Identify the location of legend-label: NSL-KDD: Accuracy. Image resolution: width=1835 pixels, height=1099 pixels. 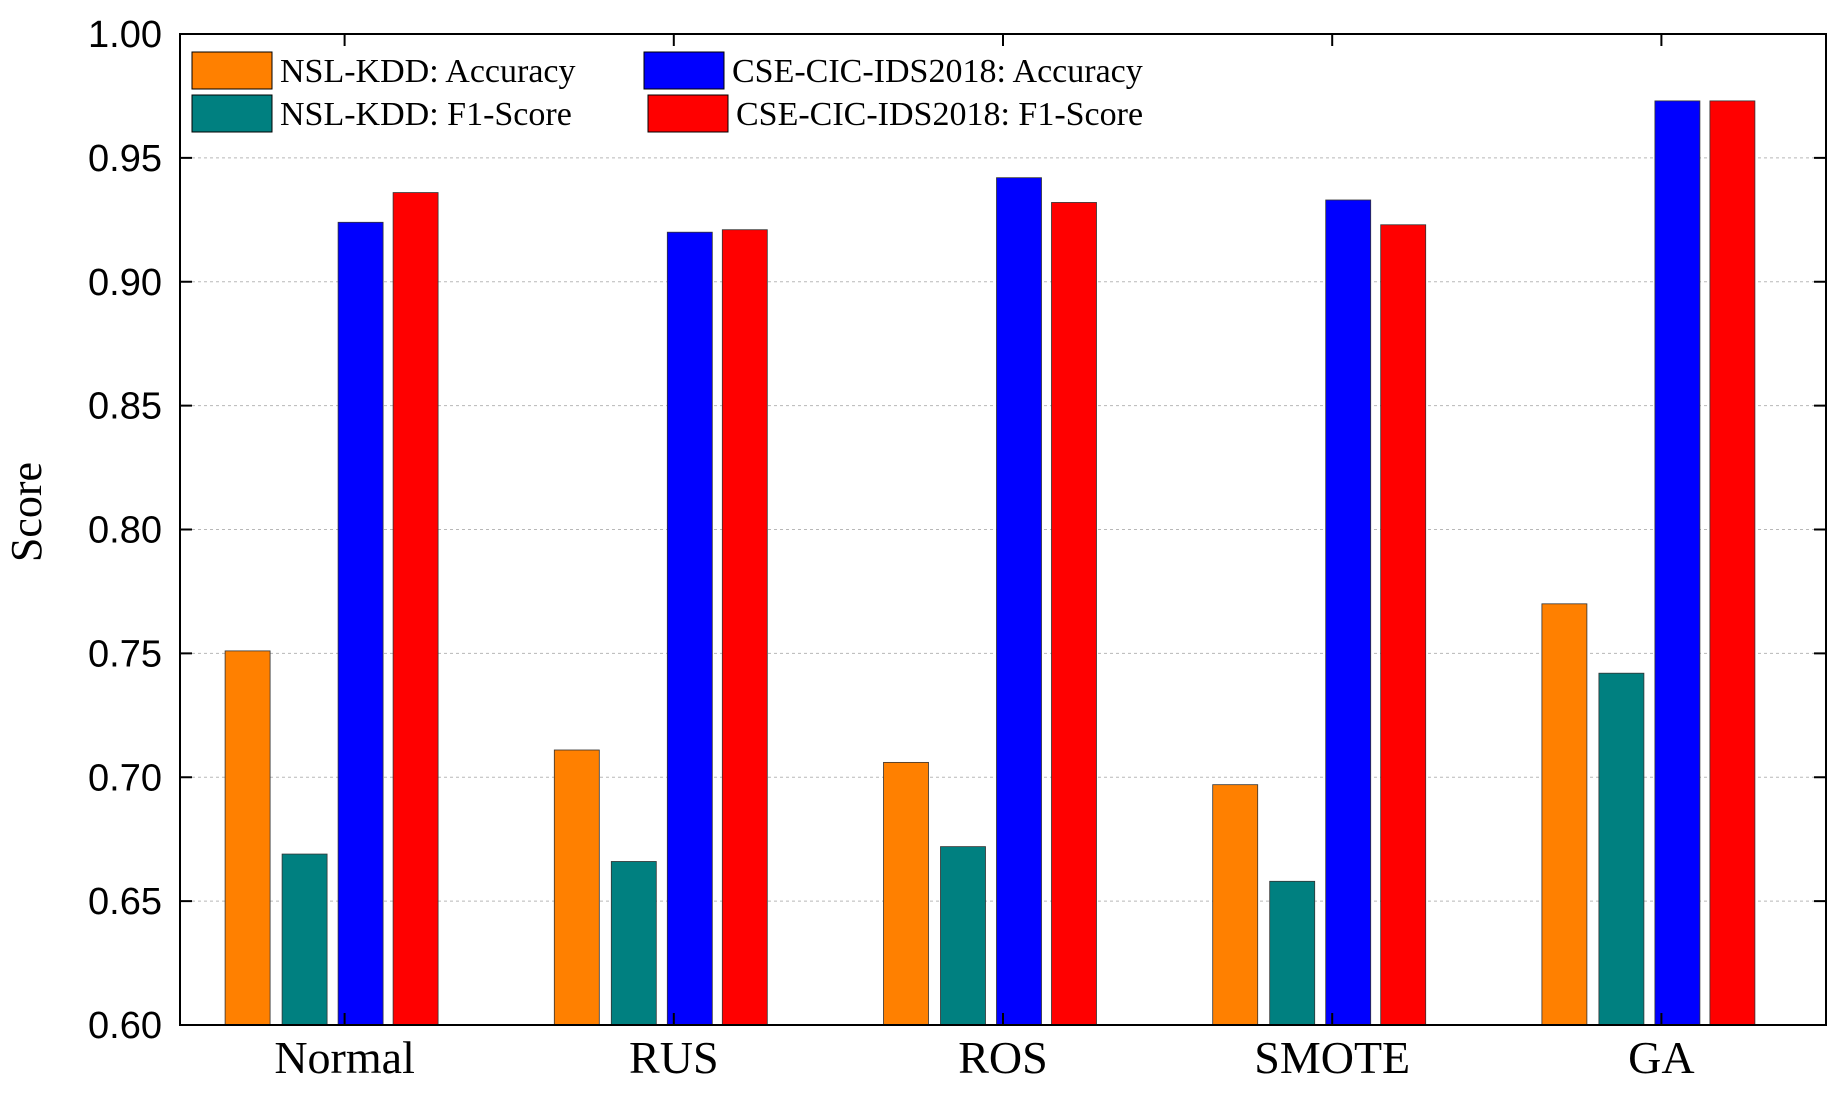
(428, 71).